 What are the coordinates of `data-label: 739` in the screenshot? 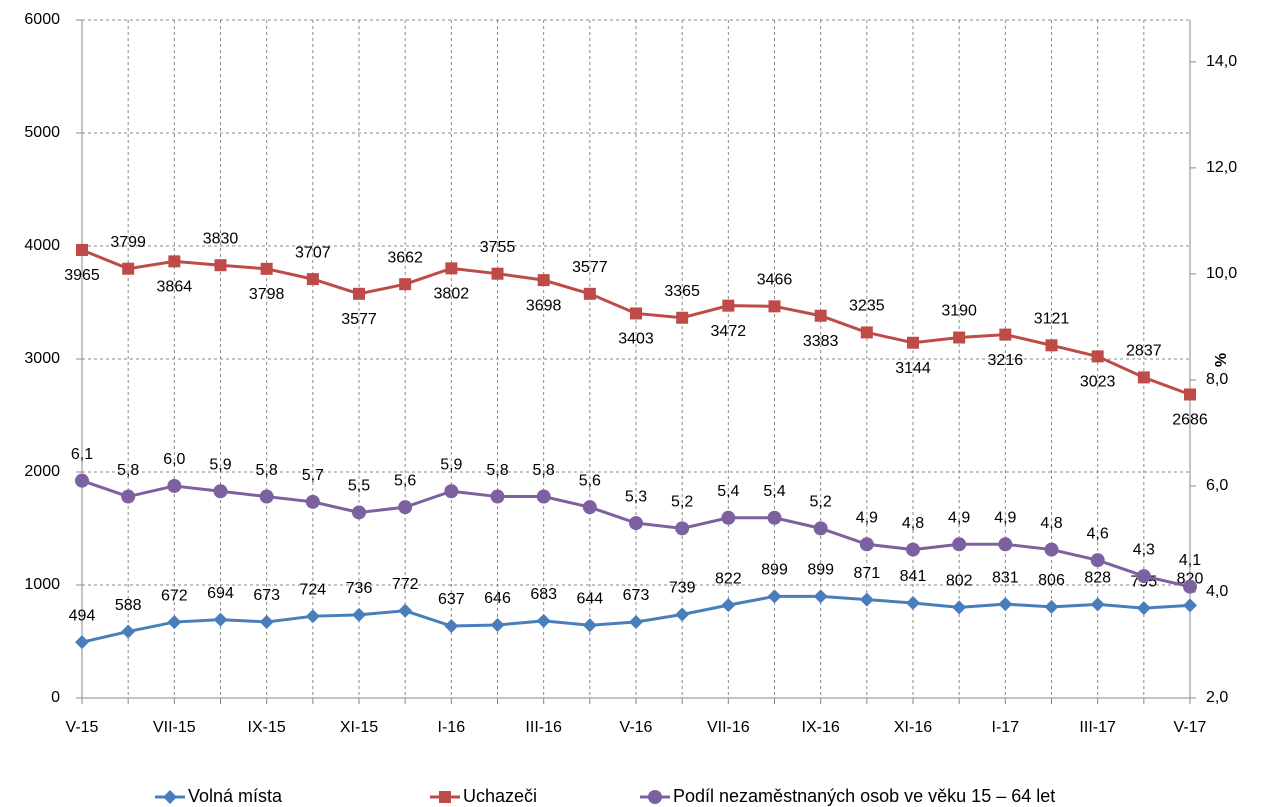 It's located at (682, 588).